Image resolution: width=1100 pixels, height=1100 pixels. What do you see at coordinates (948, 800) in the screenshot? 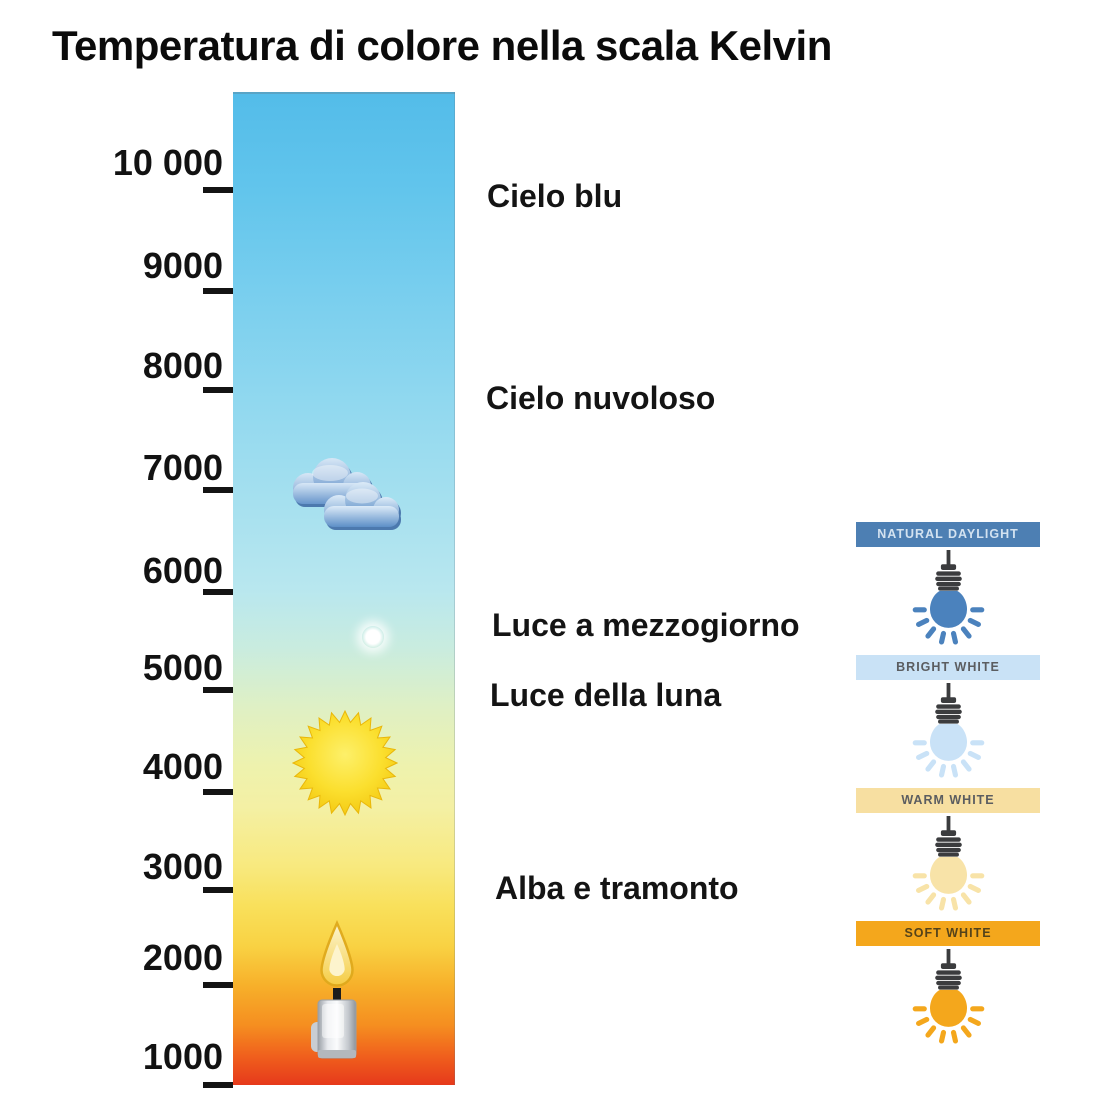
I see `panel-header: WARM WHITE` at bounding box center [948, 800].